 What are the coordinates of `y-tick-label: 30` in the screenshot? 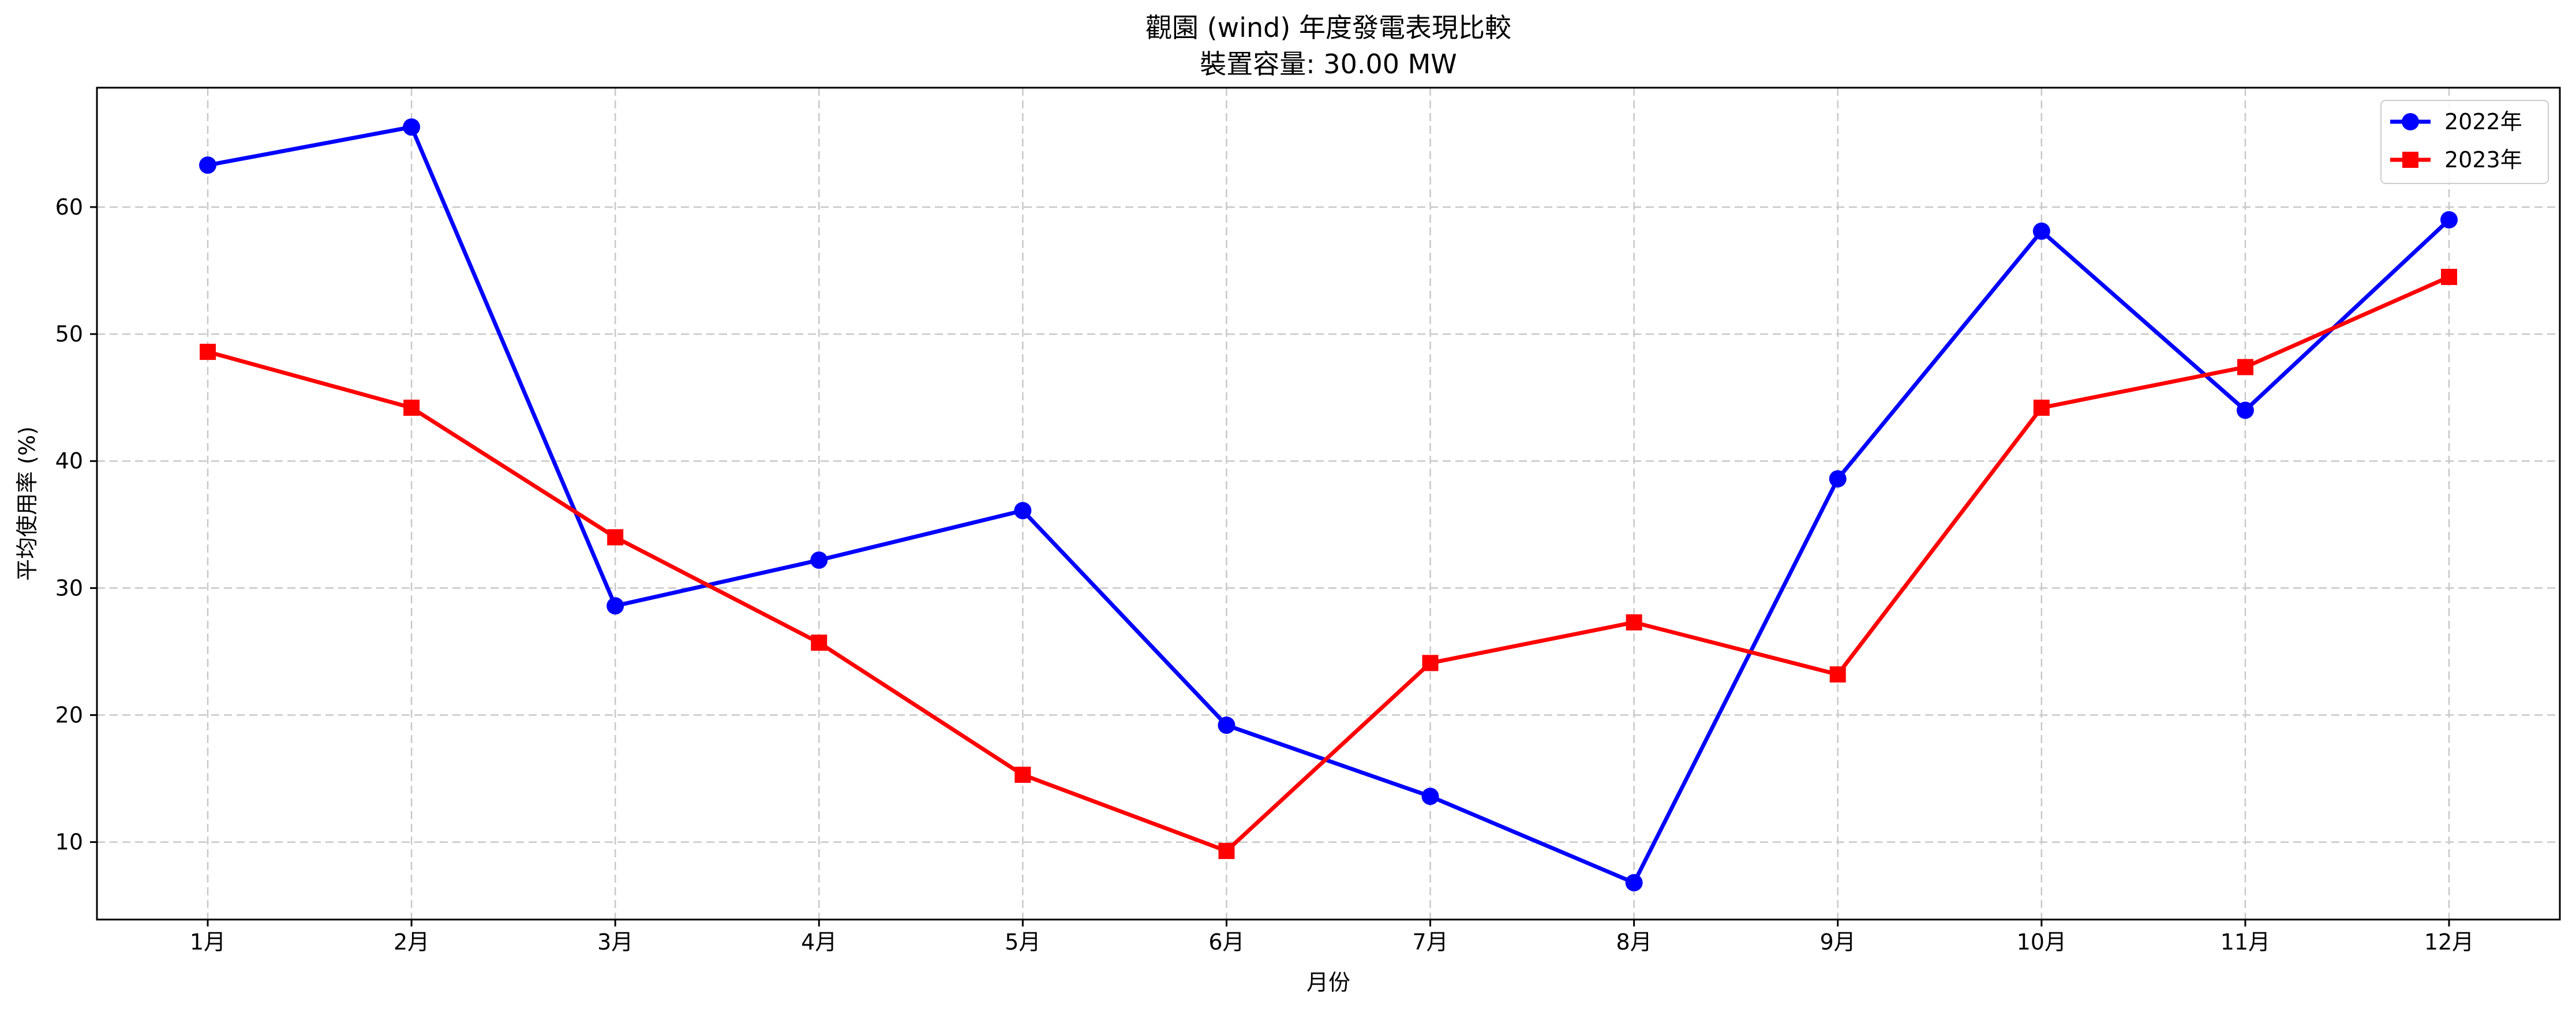 It's located at (69, 588).